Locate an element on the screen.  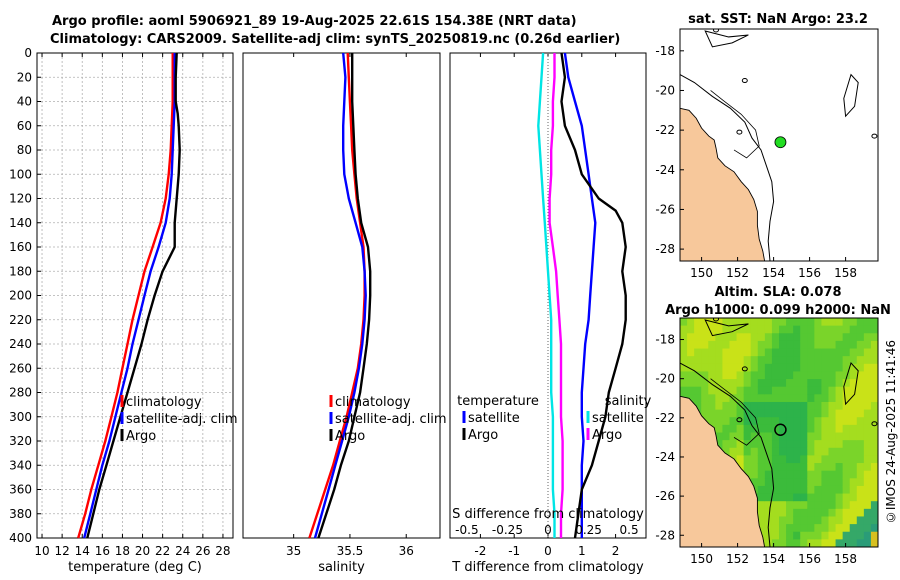
temperature-profile-xtick-label: 18 is located at coordinates (122, 551).